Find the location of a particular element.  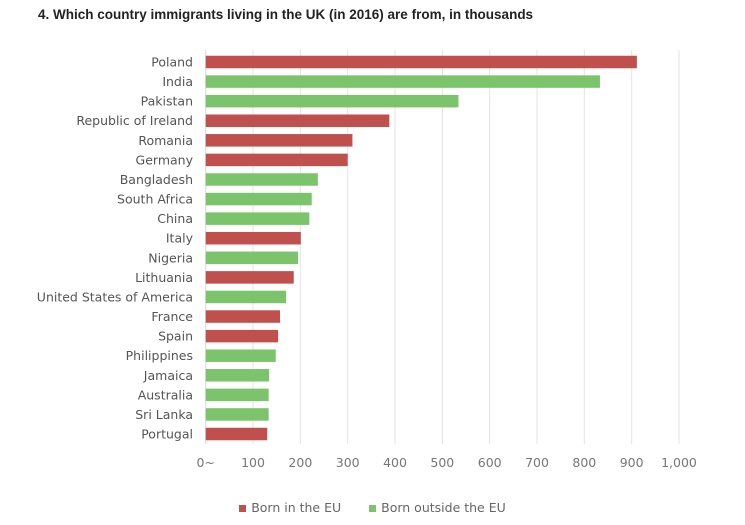

x-tick-label: 300 is located at coordinates (348, 462).